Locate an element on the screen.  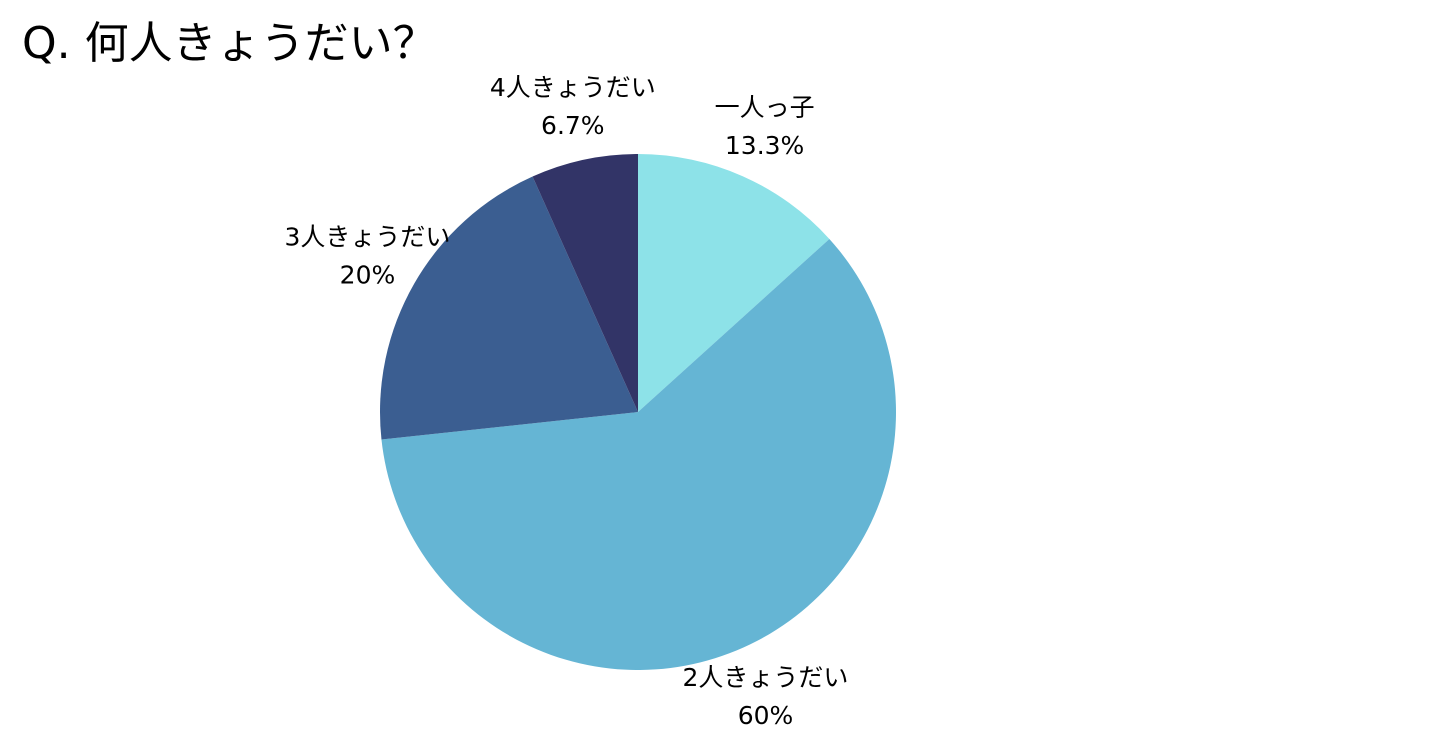
slice-label: 3人きょうだい is located at coordinates (368, 237).